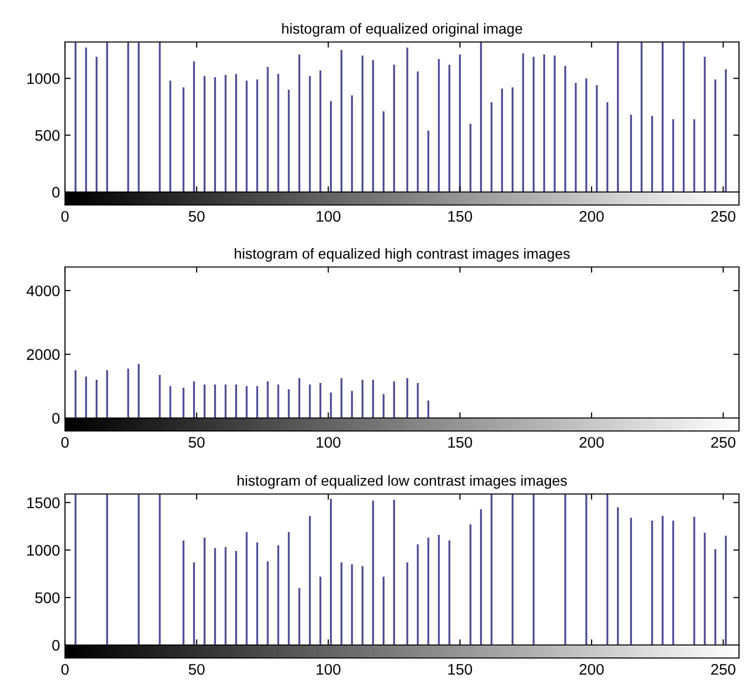 The width and height of the screenshot is (747, 688). Describe the element at coordinates (43, 290) in the screenshot. I see `y-tick-label: 4000` at that location.